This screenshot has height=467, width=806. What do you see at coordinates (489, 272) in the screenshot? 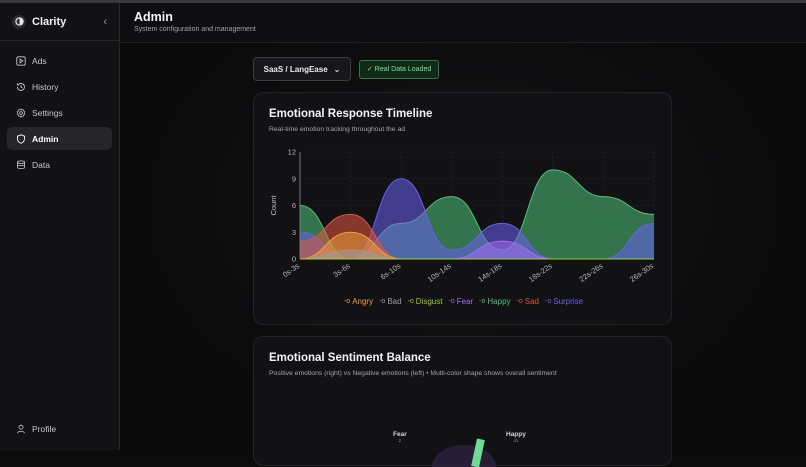
I see `x-tick-label: 14s-18s` at bounding box center [489, 272].